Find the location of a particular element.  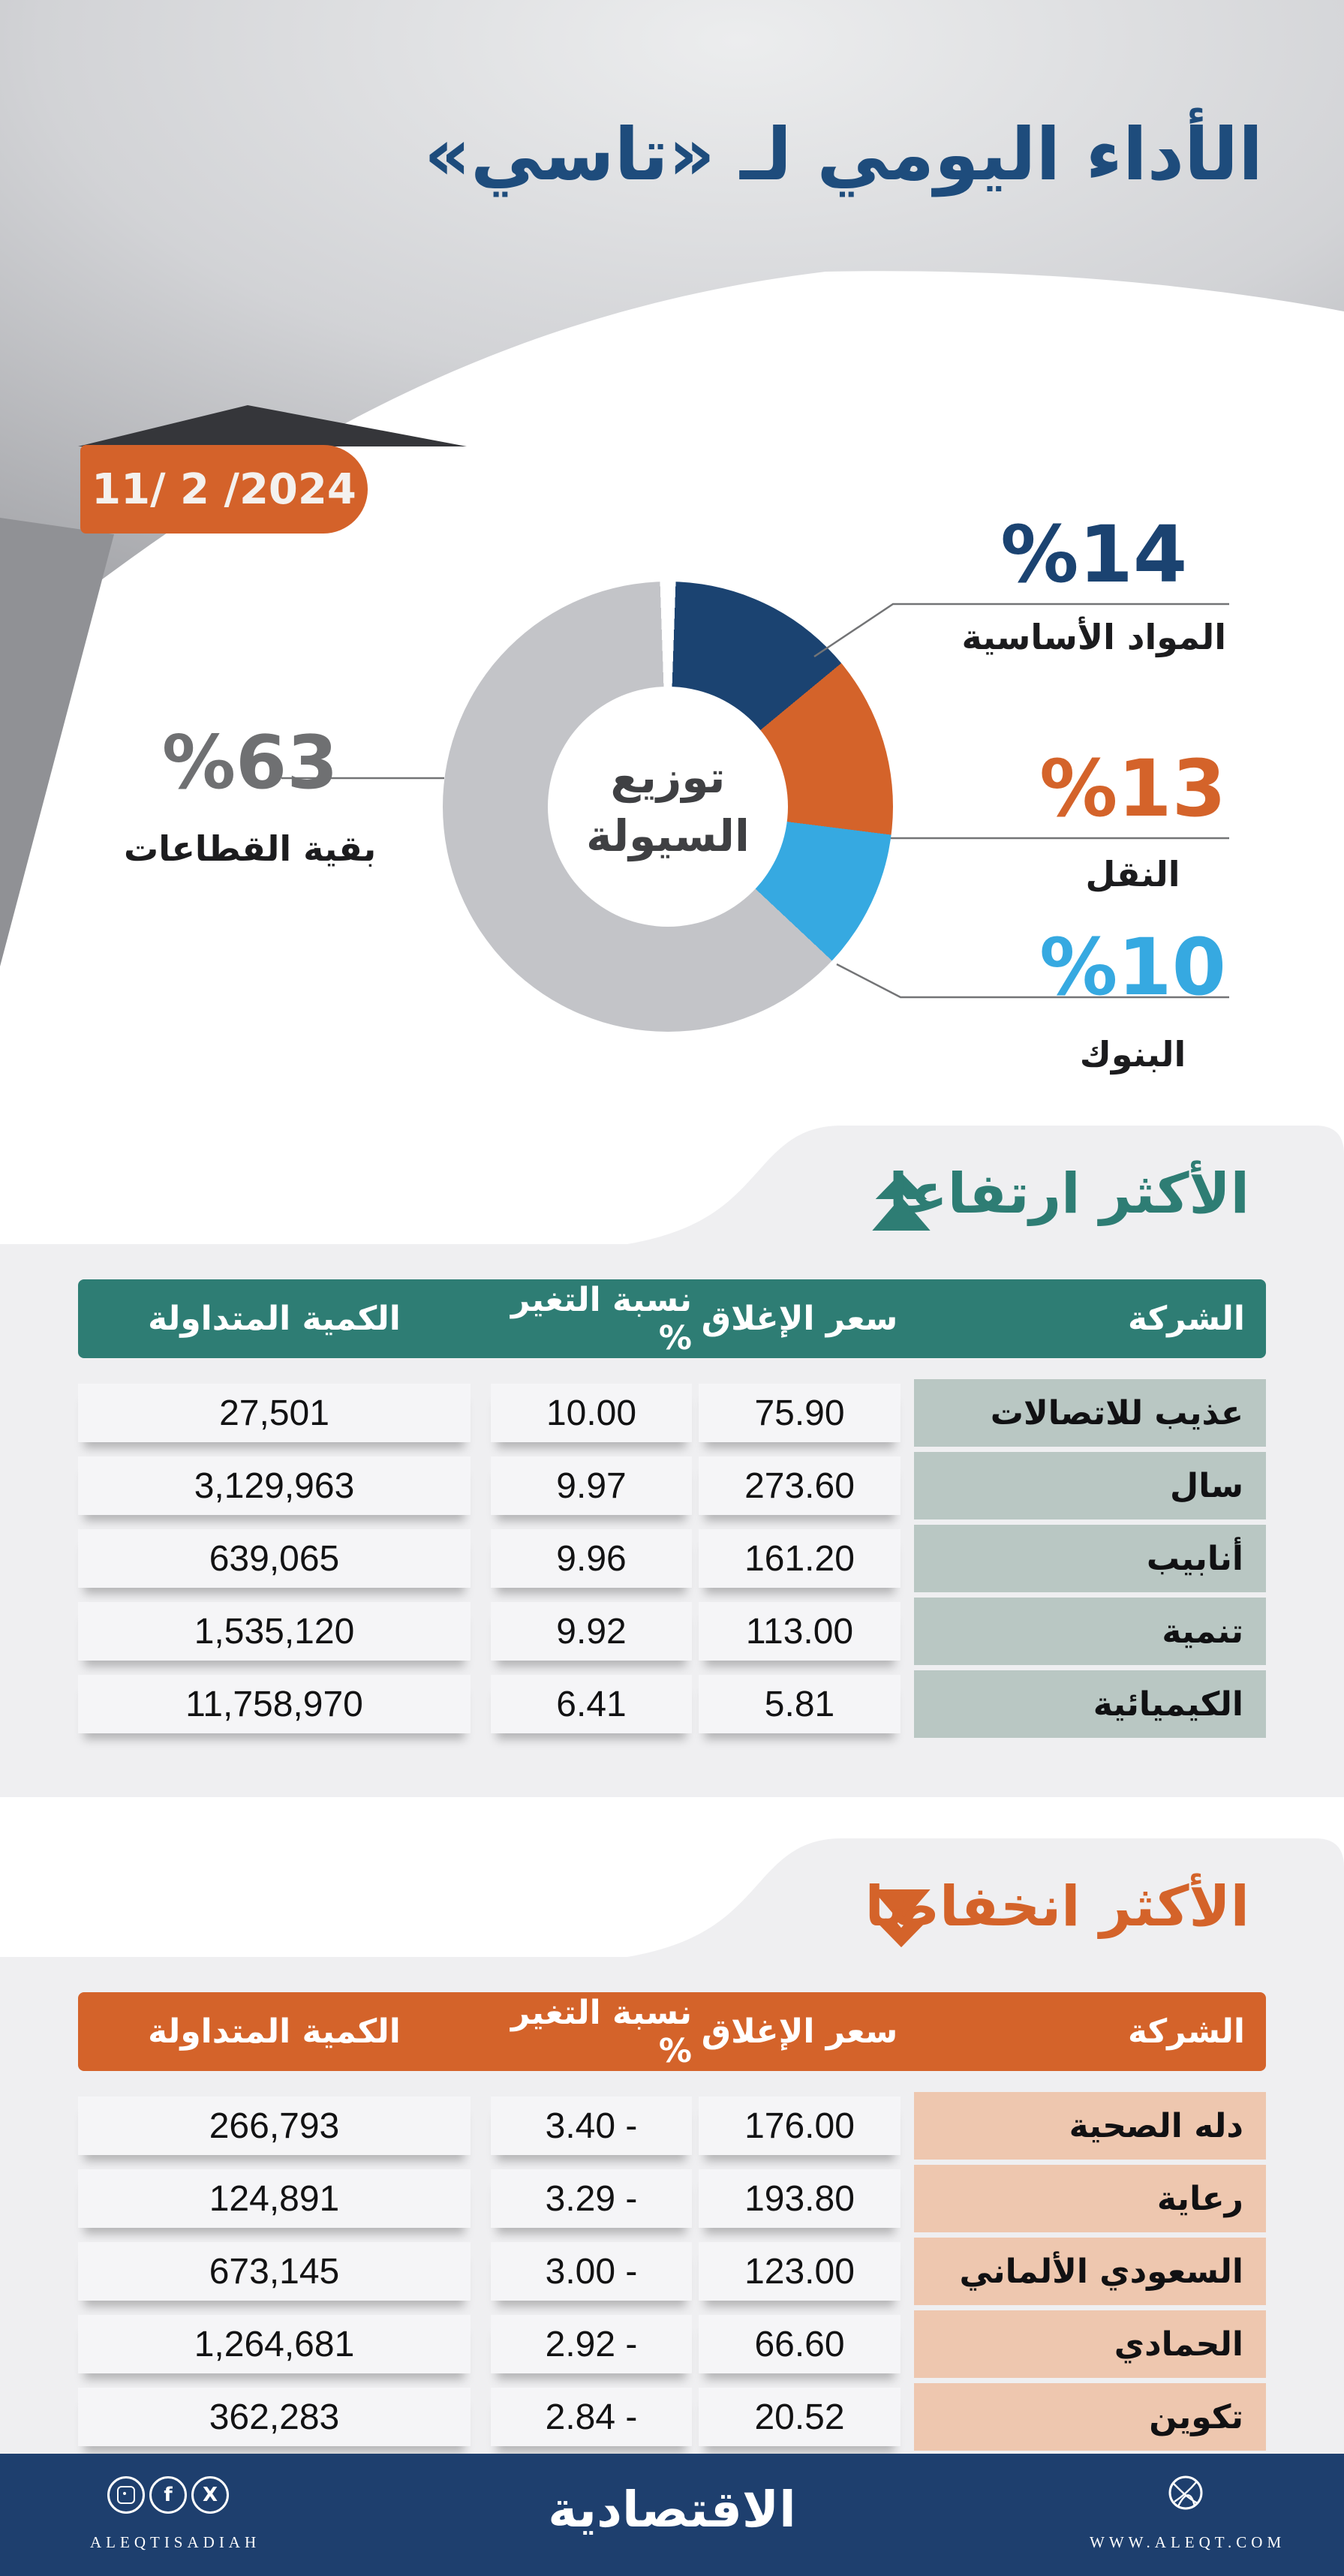

change-cell: 9.97 is located at coordinates (591, 1485).